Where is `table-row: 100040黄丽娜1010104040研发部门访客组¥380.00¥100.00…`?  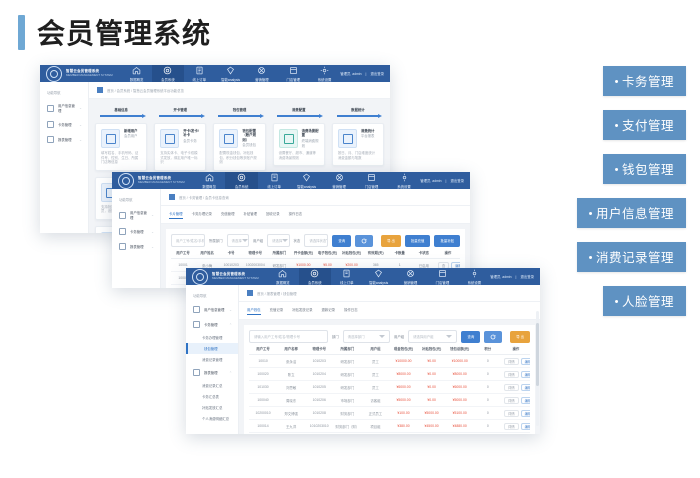 table-row: 100040黄丽娜1010104040研发部门访客组¥380.00¥100.00… is located at coordinates (389, 433).